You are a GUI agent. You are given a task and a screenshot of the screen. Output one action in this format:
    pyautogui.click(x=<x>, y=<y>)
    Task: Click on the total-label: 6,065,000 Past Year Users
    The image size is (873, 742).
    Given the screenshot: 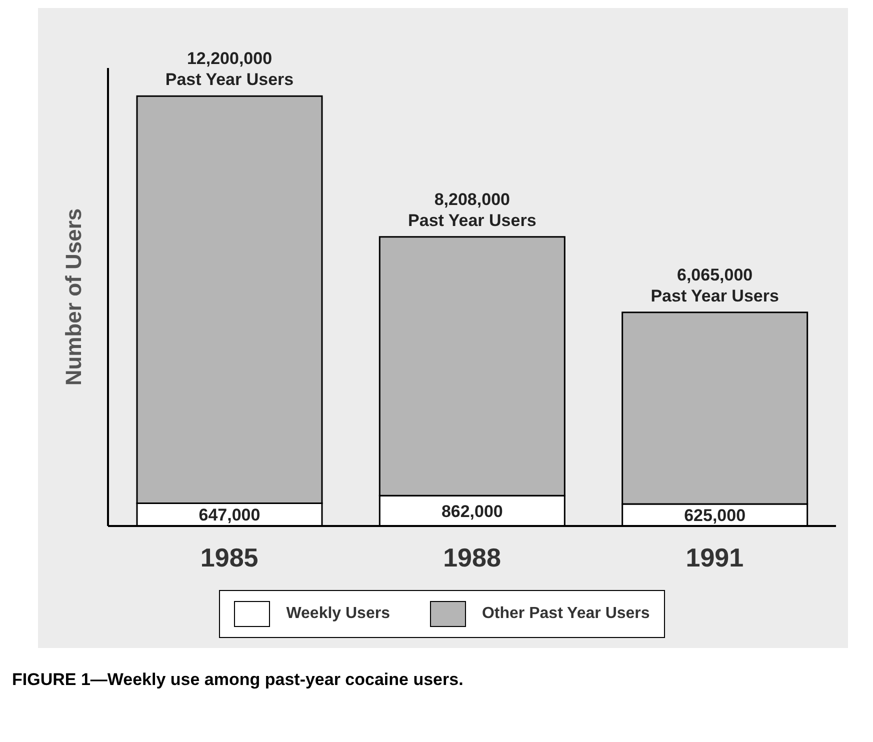 What is the action you would take?
    pyautogui.click(x=714, y=285)
    